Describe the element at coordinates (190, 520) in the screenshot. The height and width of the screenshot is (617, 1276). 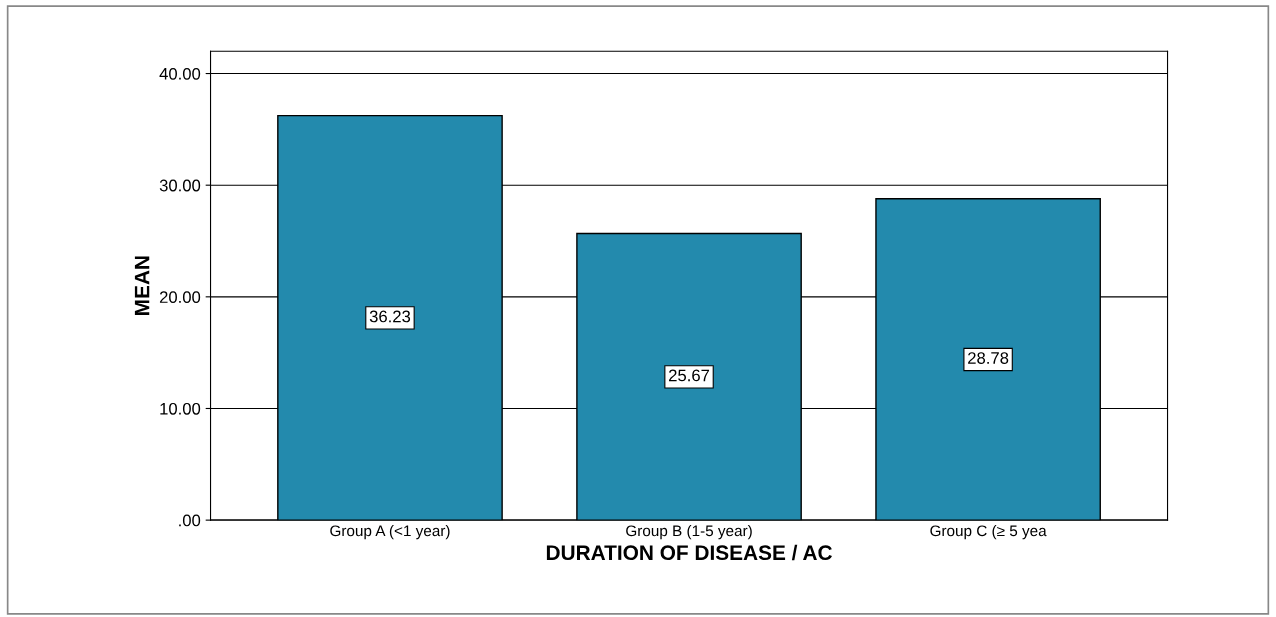
I see `y-tick-label: .00` at that location.